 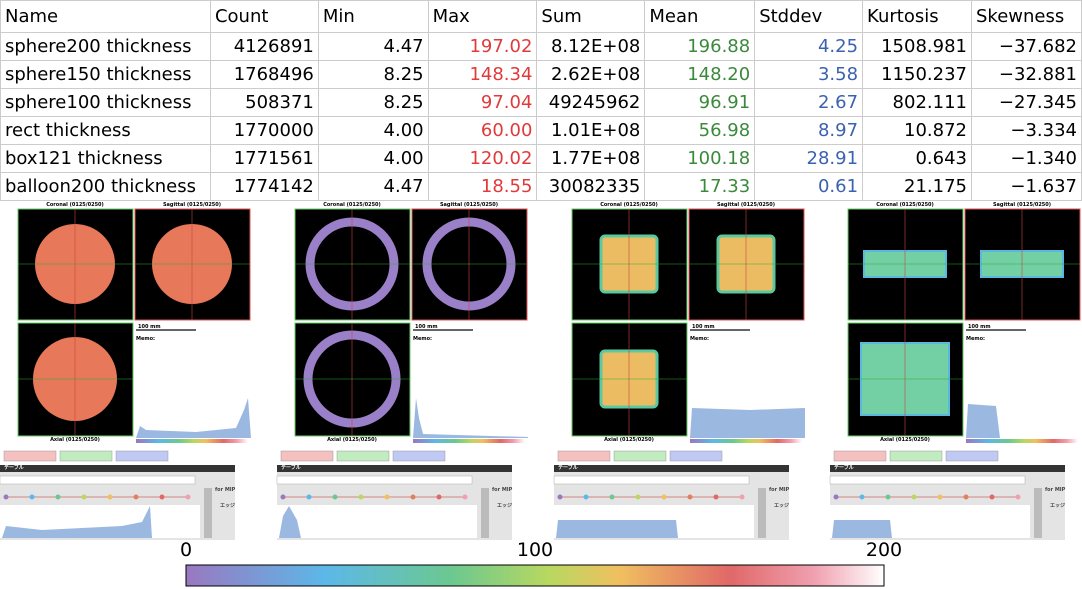 I want to click on cell: 8.97, so click(x=809, y=130).